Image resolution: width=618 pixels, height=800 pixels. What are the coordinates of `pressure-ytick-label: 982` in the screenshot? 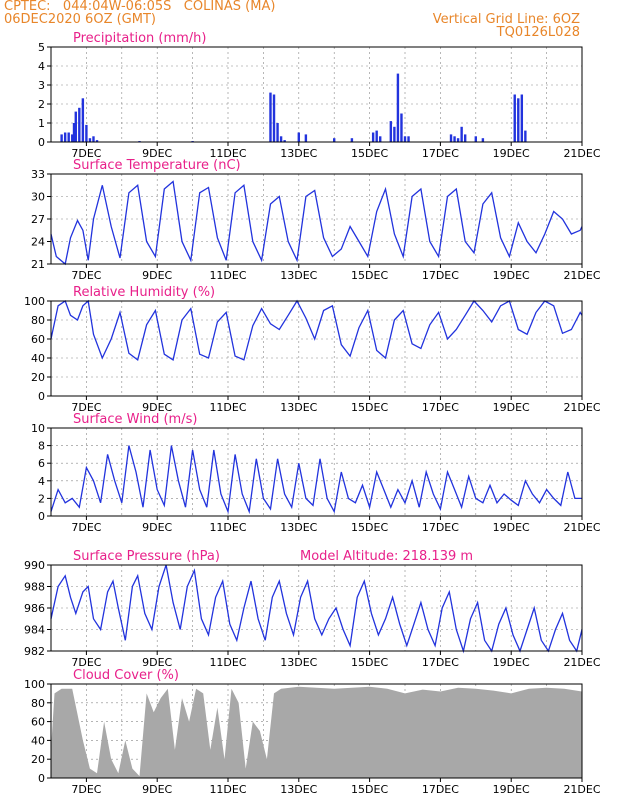 It's located at (34, 651).